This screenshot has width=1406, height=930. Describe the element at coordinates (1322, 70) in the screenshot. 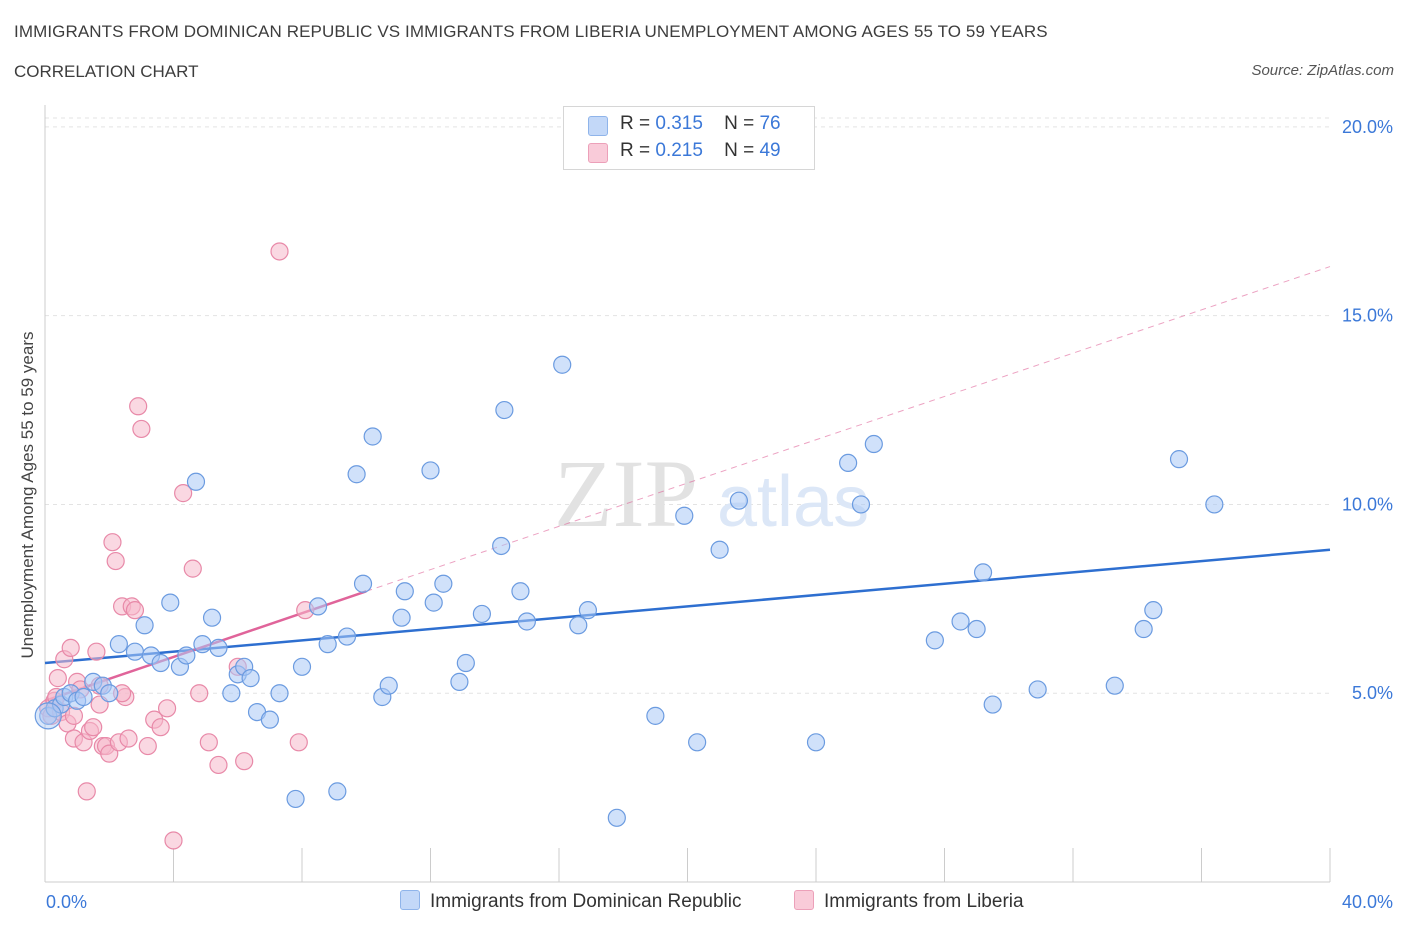

I see `source-credit: Source: ZipAtlas.com` at that location.